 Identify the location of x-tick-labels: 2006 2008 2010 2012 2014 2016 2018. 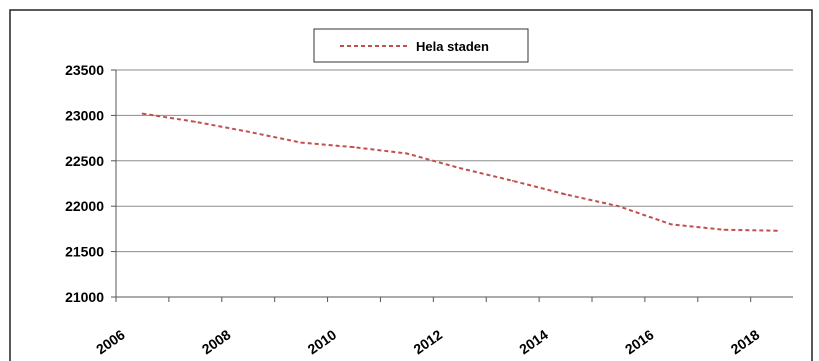
(428, 341).